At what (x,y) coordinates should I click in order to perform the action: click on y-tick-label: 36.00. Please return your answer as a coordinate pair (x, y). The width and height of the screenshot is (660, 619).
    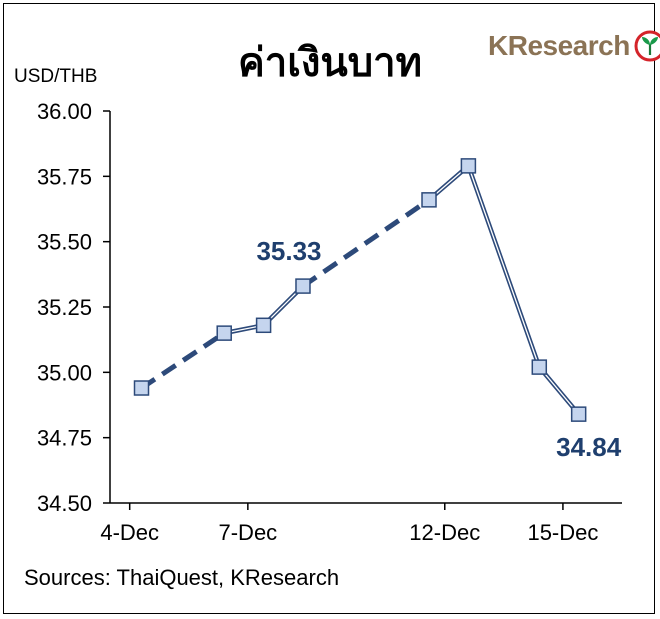
    Looking at the image, I should click on (64, 111).